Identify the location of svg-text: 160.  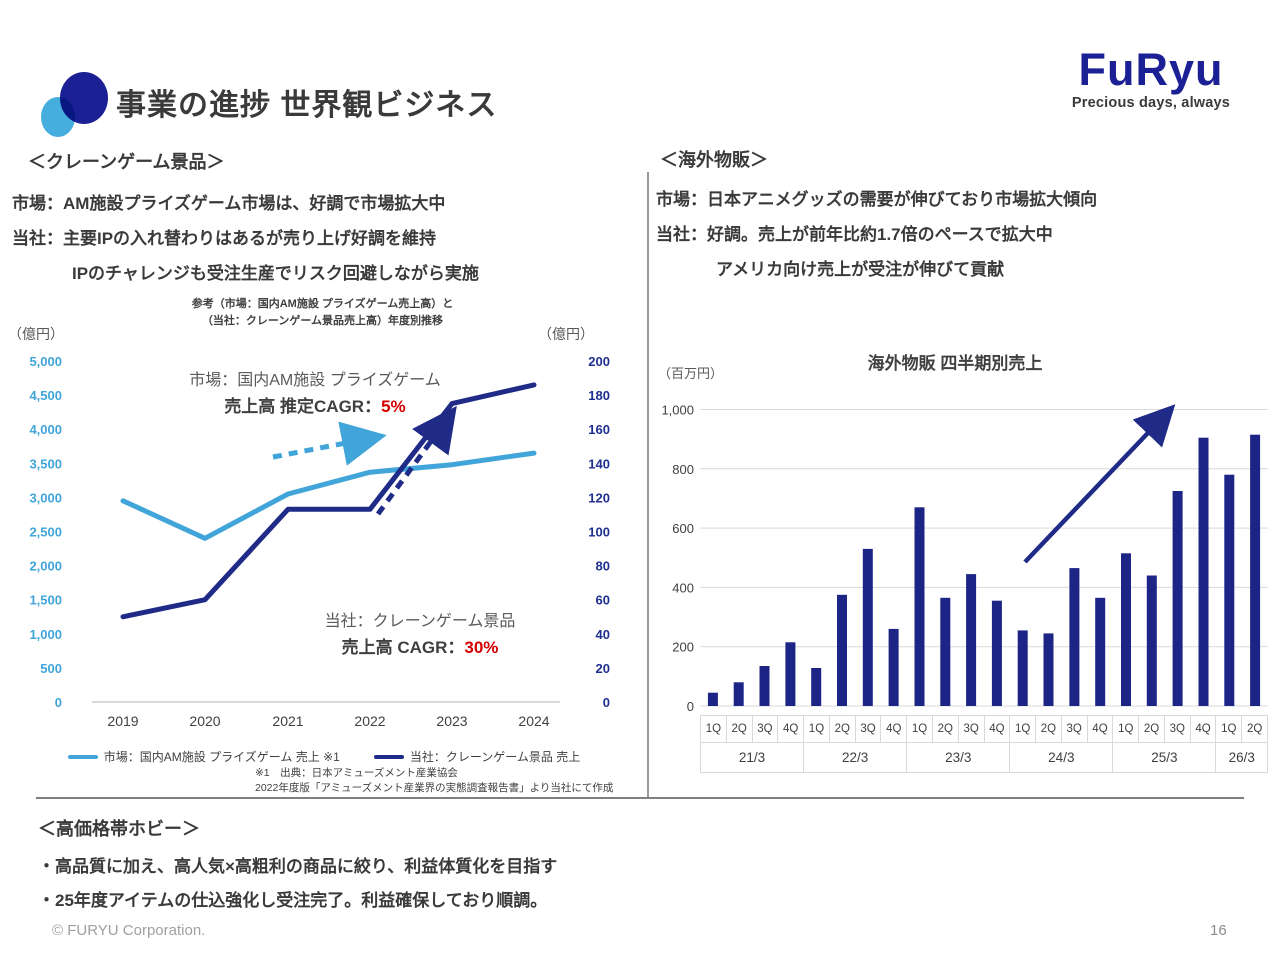
(599, 429).